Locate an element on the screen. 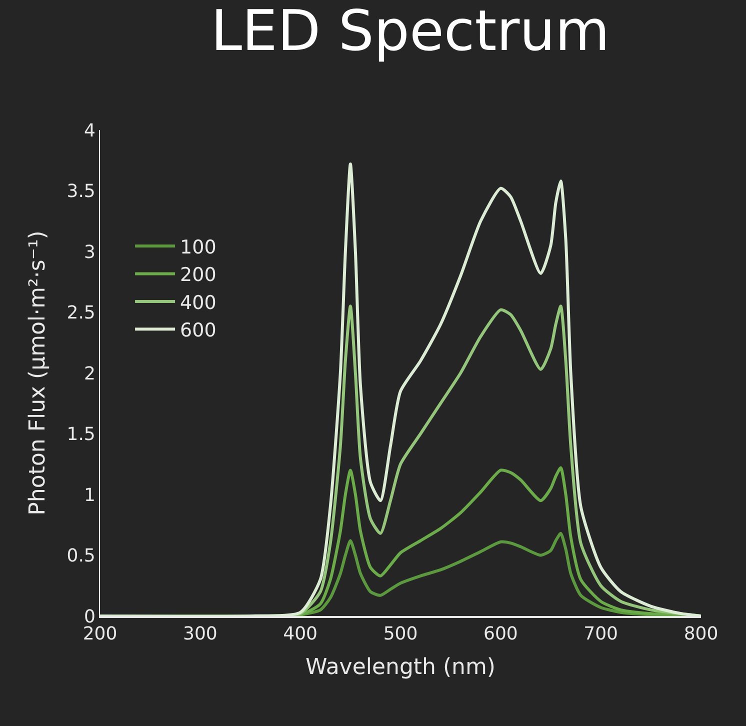 This screenshot has height=726, width=746. x-tick-label: 700 is located at coordinates (601, 634).